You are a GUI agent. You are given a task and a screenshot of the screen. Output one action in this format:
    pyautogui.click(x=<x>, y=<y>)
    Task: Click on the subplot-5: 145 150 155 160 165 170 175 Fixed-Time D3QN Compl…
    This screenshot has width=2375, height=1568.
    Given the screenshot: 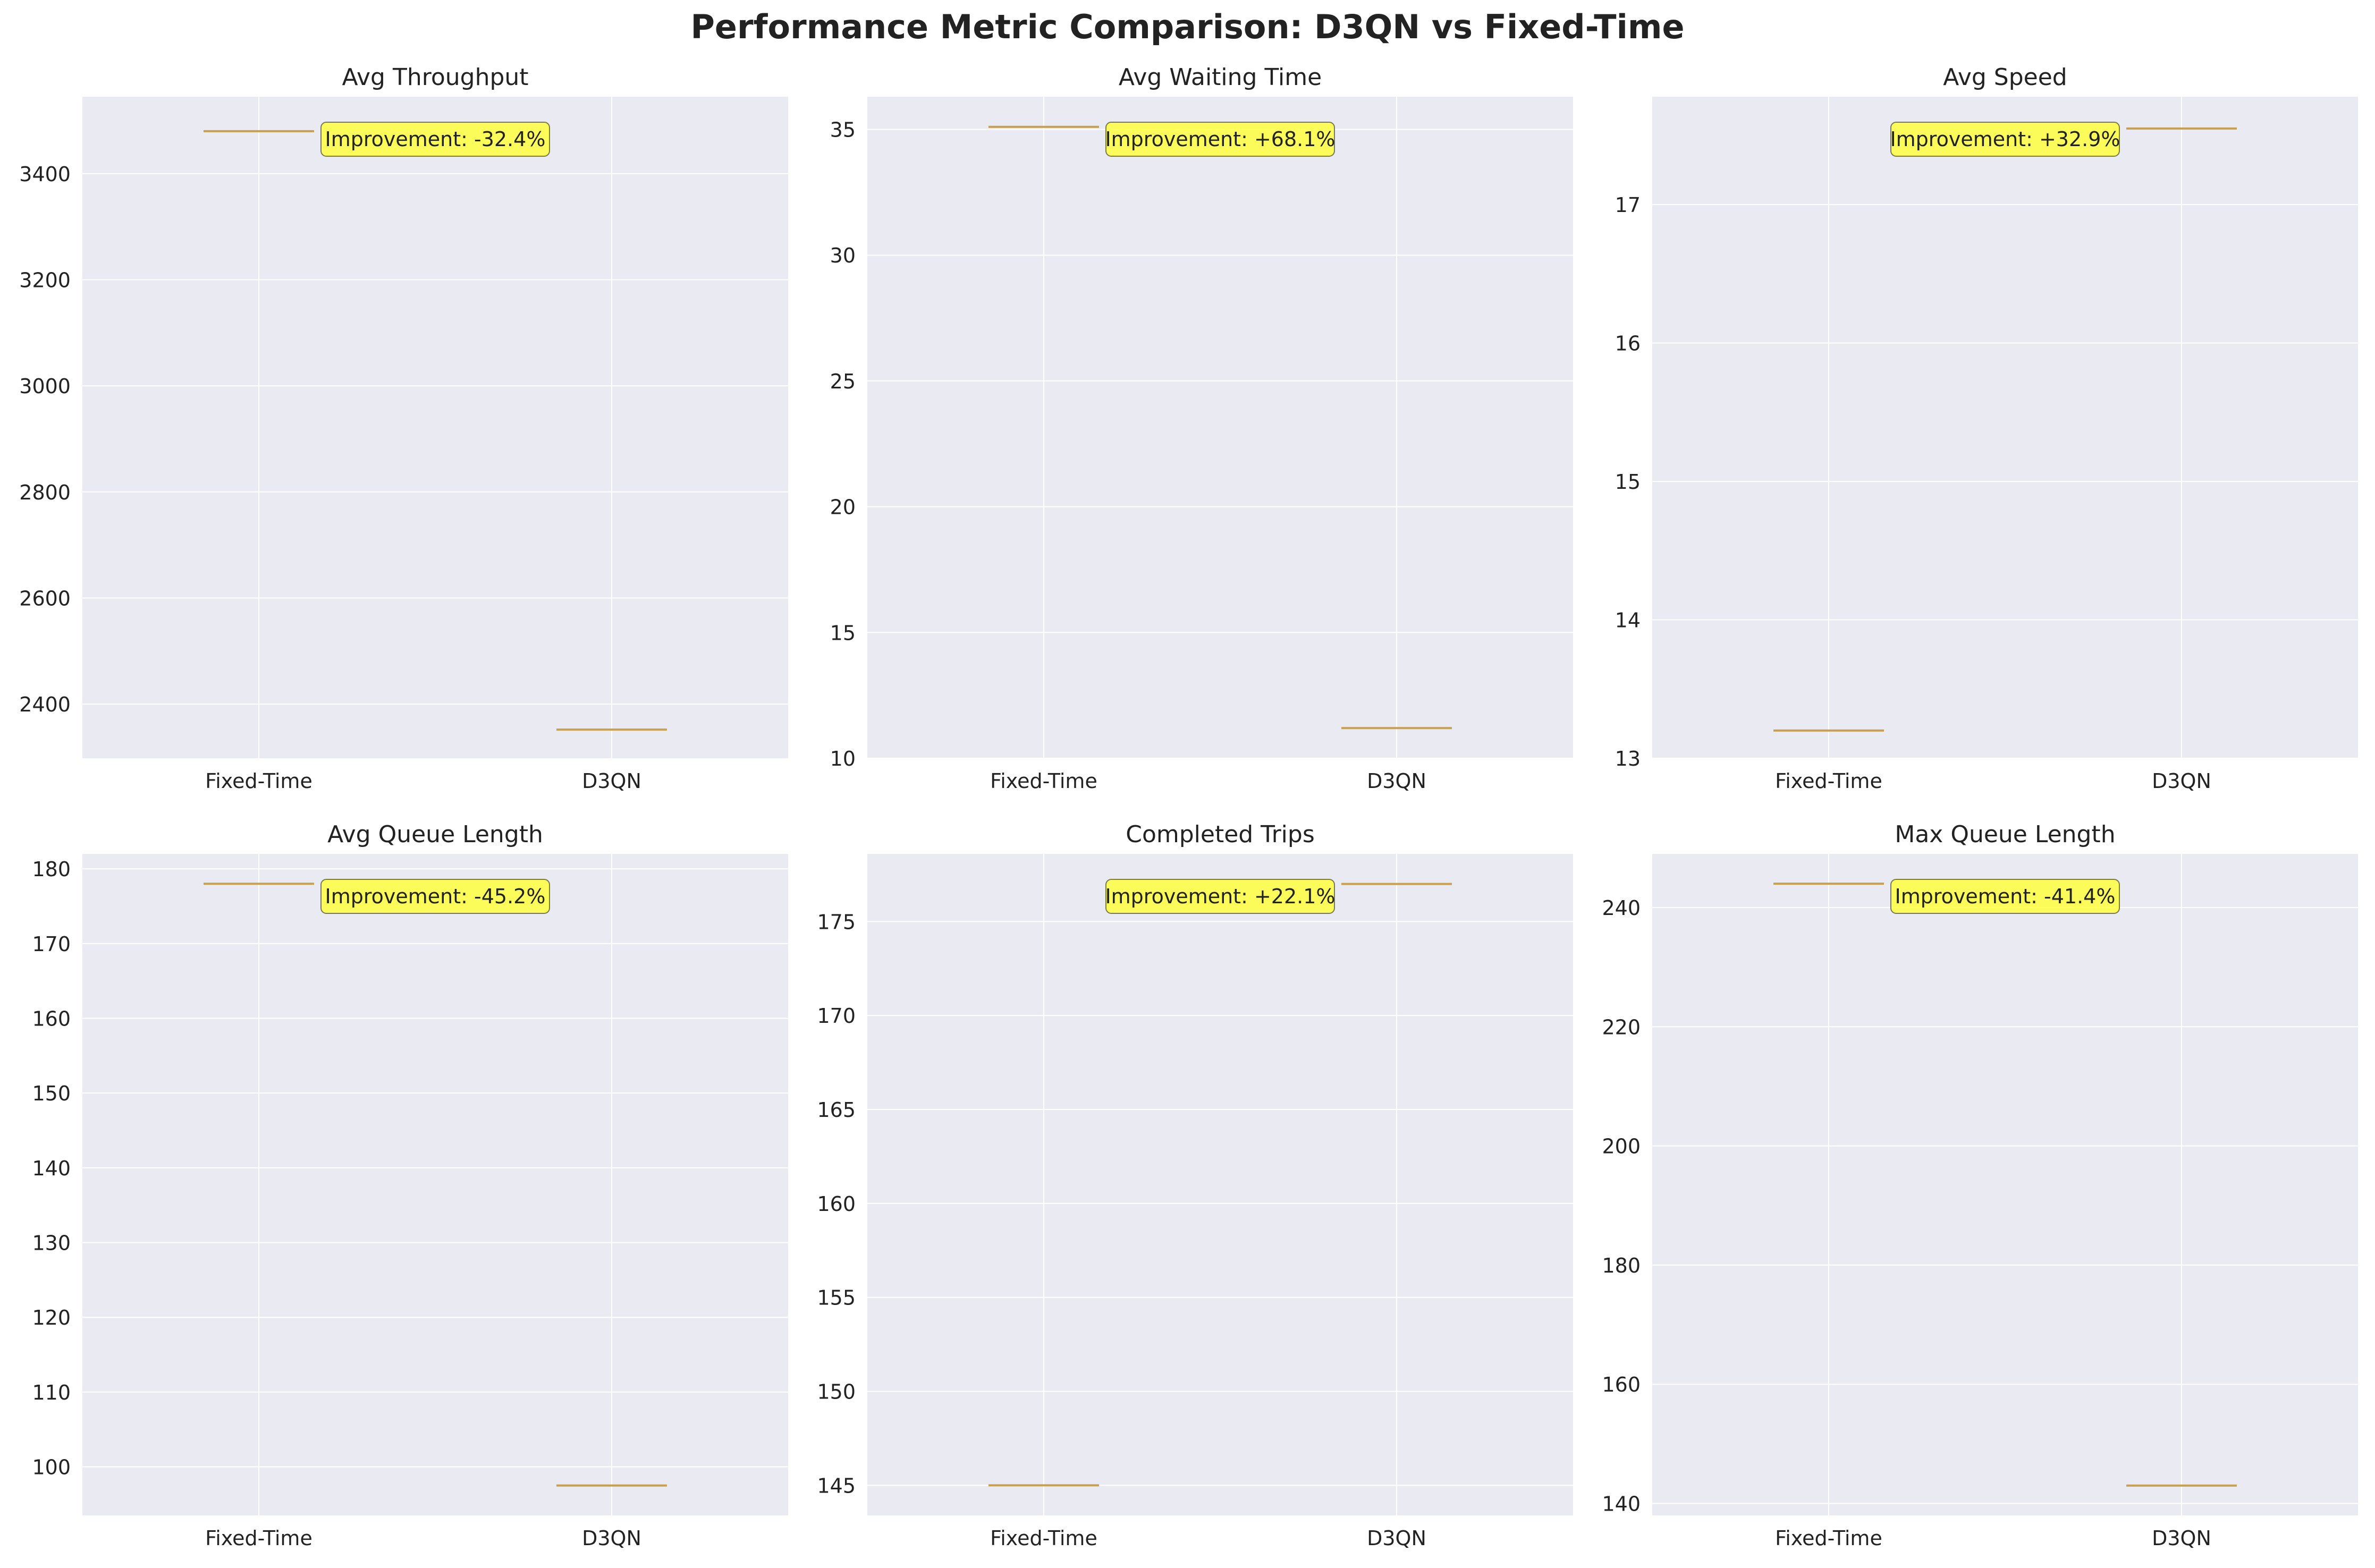 What is the action you would take?
    pyautogui.click(x=1195, y=1185)
    